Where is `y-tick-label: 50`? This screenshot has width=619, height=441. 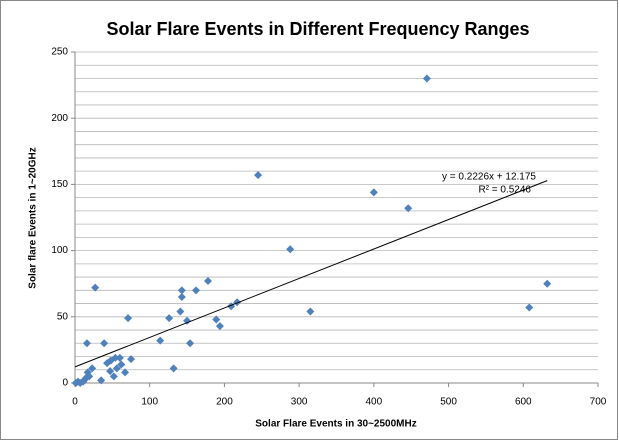 y-tick-label: 50 is located at coordinates (63, 316).